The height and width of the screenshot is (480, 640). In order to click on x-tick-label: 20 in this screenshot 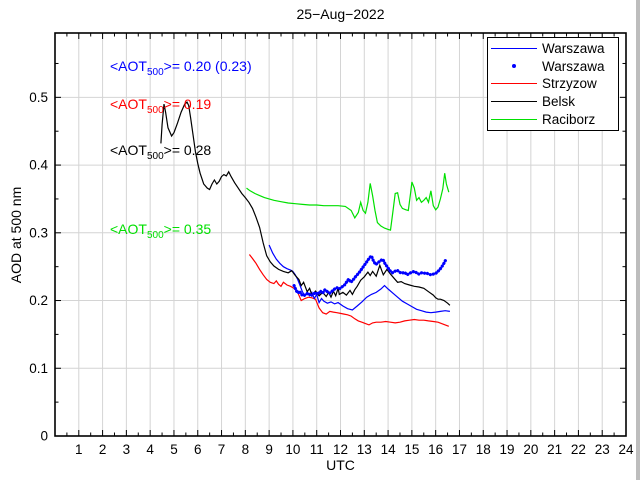, I will do `click(530, 449)`.